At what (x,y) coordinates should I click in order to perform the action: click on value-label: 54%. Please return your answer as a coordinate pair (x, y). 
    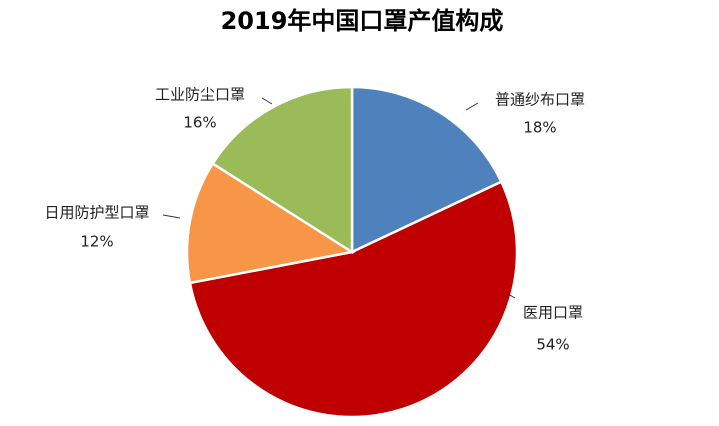
    Looking at the image, I should click on (552, 345).